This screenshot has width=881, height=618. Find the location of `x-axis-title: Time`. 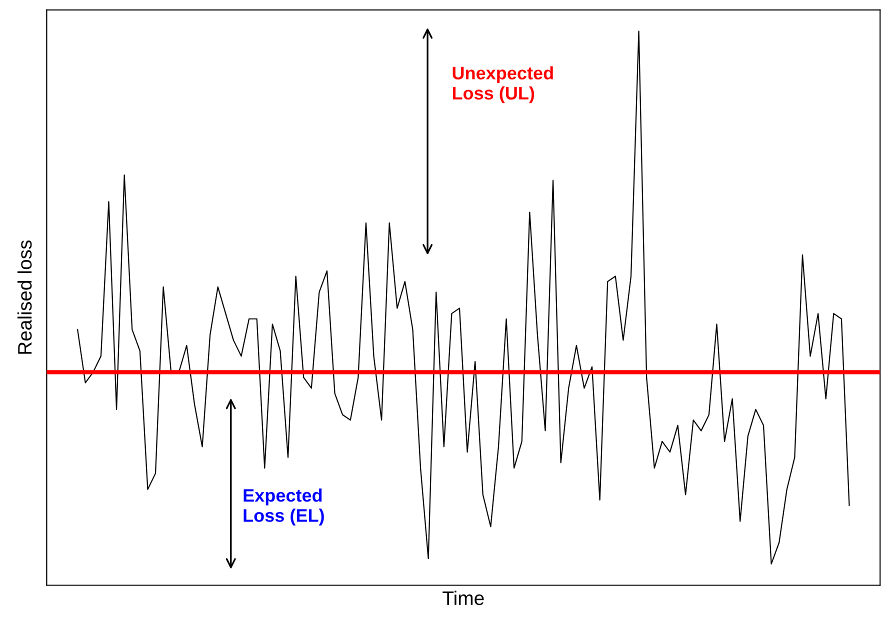

x-axis-title: Time is located at coordinates (463, 598).